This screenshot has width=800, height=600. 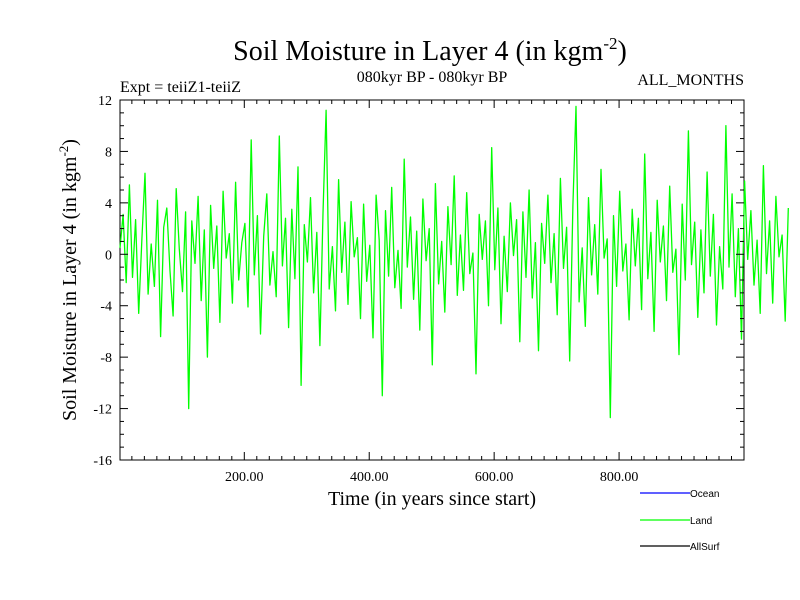 What do you see at coordinates (704, 494) in the screenshot?
I see `legend-ocean-label: Ocean` at bounding box center [704, 494].